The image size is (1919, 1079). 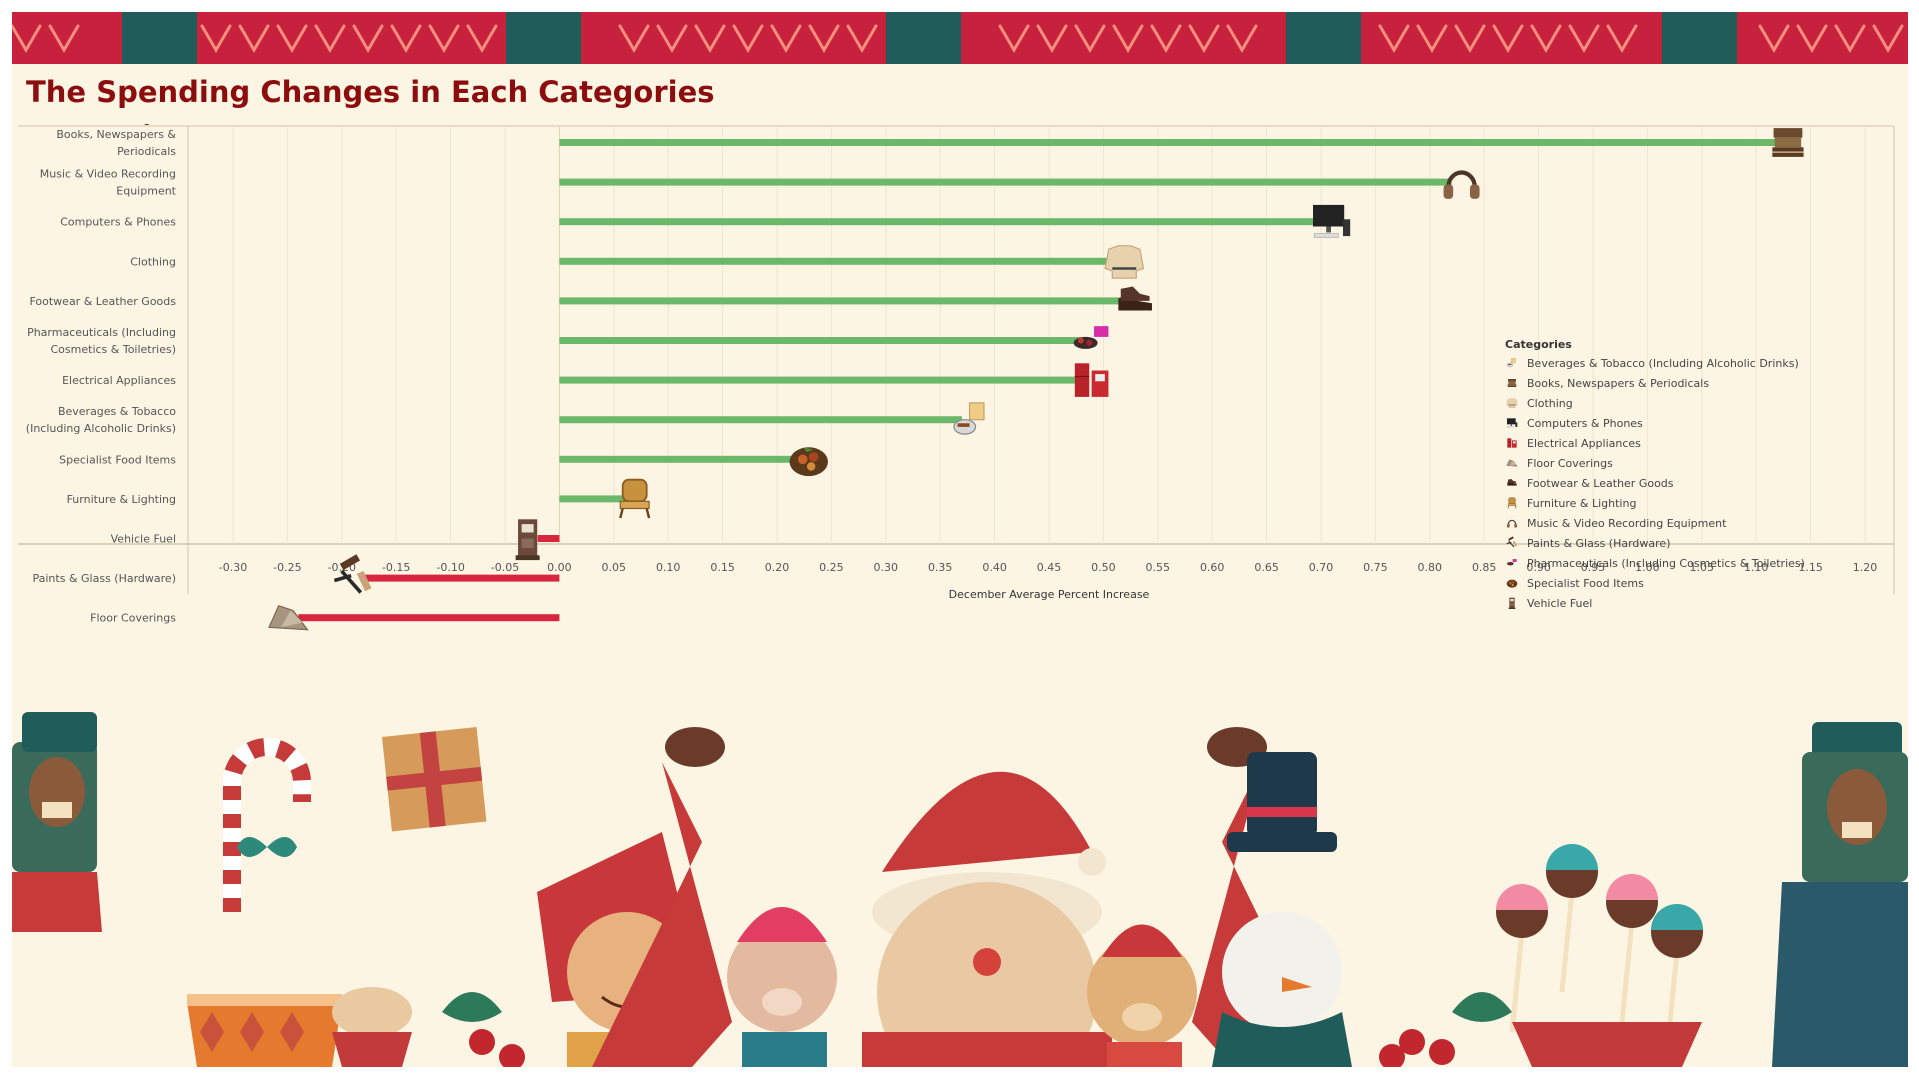 What do you see at coordinates (287, 567) in the screenshot?
I see `x-tick-label: -0.25` at bounding box center [287, 567].